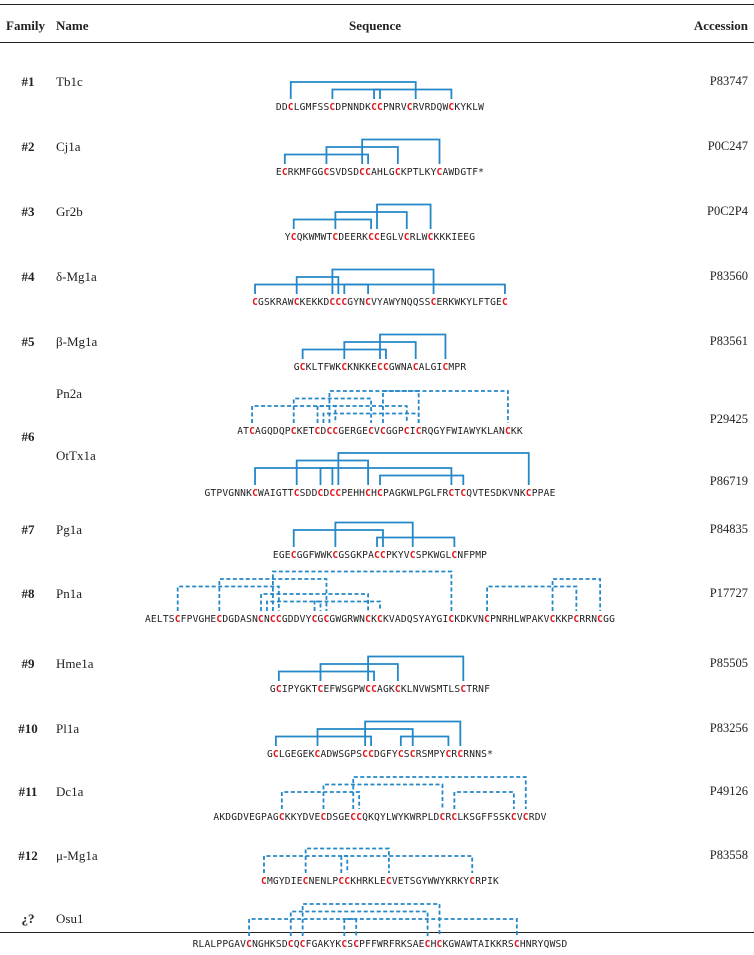 The image size is (754, 955). Describe the element at coordinates (28, 791) in the screenshot. I see `family-label: #11` at that location.